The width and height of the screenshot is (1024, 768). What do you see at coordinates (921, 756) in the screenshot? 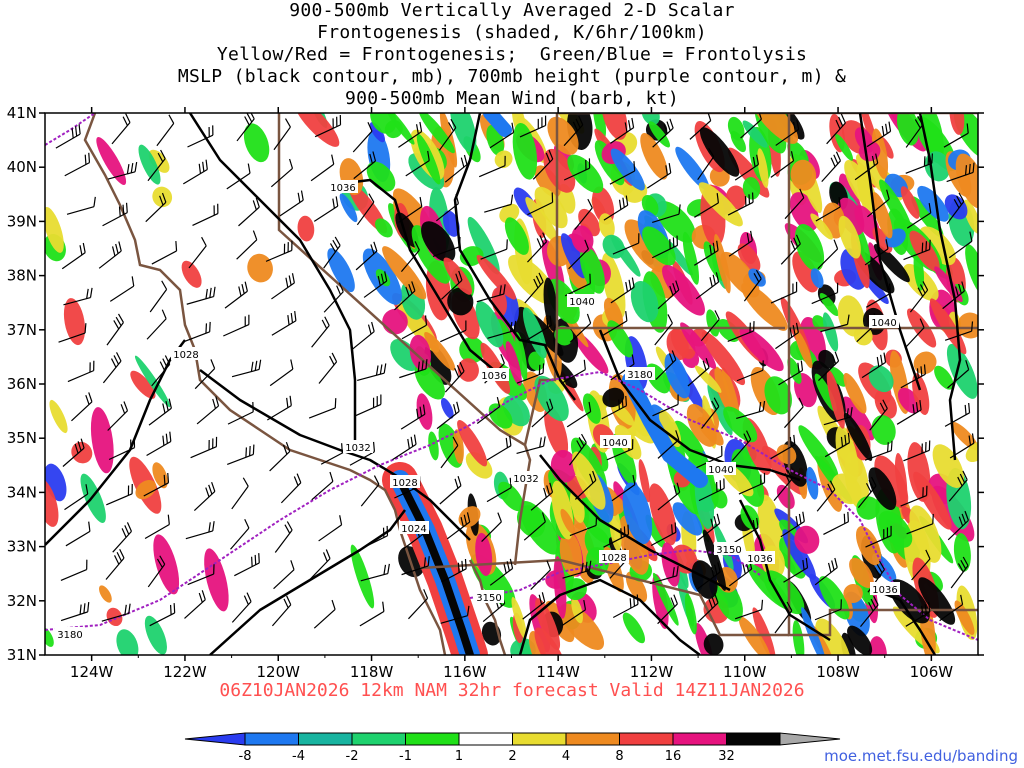
I see `credit-url: moe.met.fsu.edu/banding` at bounding box center [921, 756].